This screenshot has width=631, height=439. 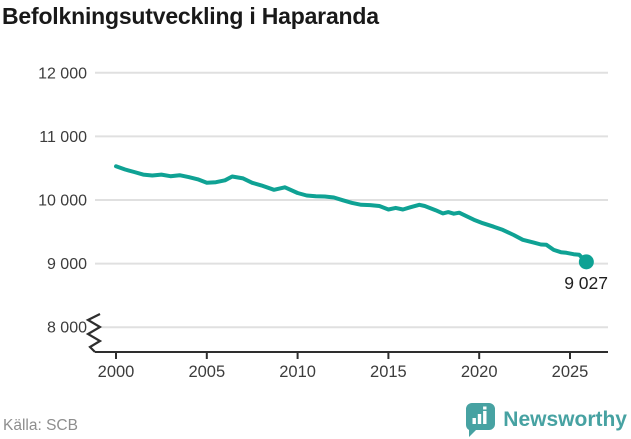 What do you see at coordinates (40, 425) in the screenshot?
I see `source-label: Källa: SCB` at bounding box center [40, 425].